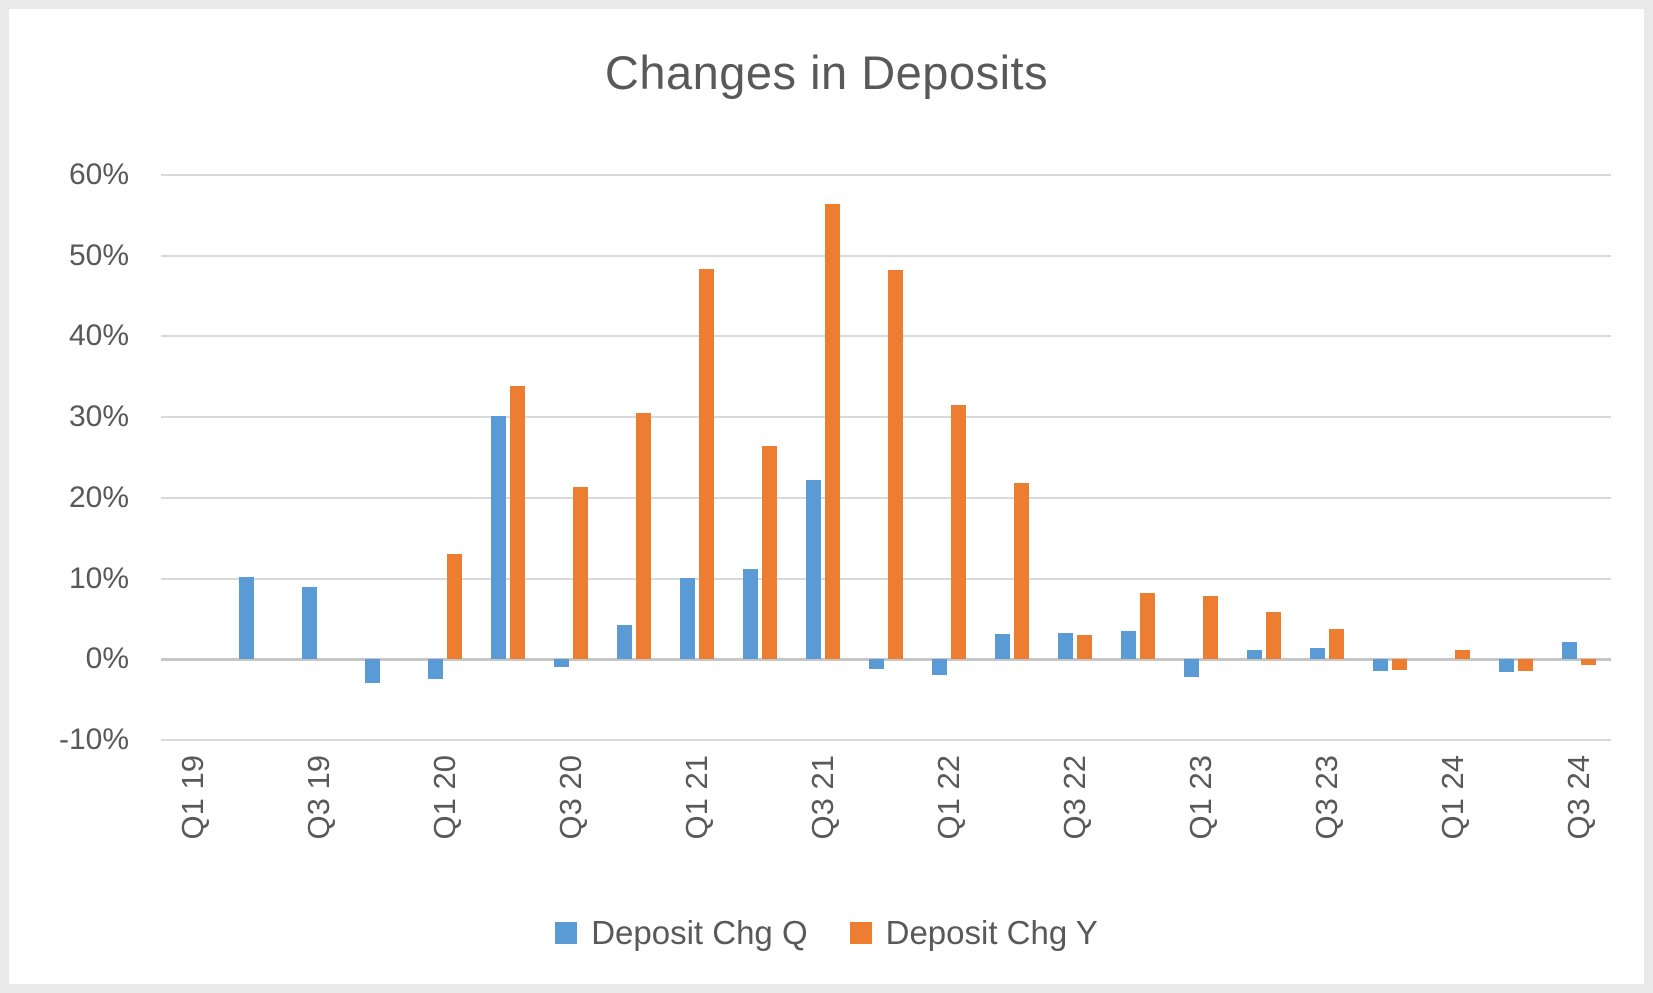 This screenshot has width=1653, height=993. What do you see at coordinates (570, 797) in the screenshot?
I see `x-axis-label: Q3 20` at bounding box center [570, 797].